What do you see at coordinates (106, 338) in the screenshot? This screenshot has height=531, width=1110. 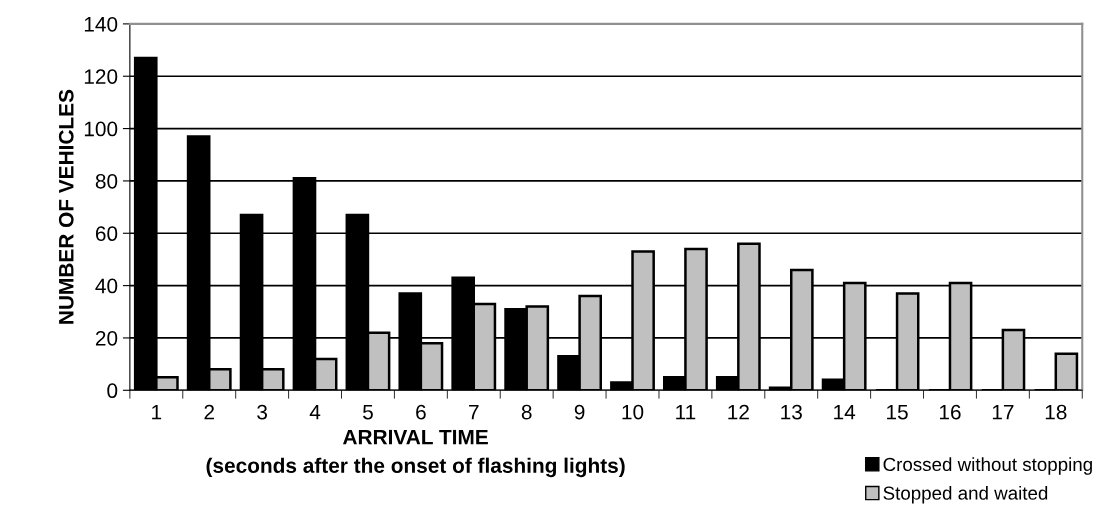 I see `y-tick-label: 20` at bounding box center [106, 338].